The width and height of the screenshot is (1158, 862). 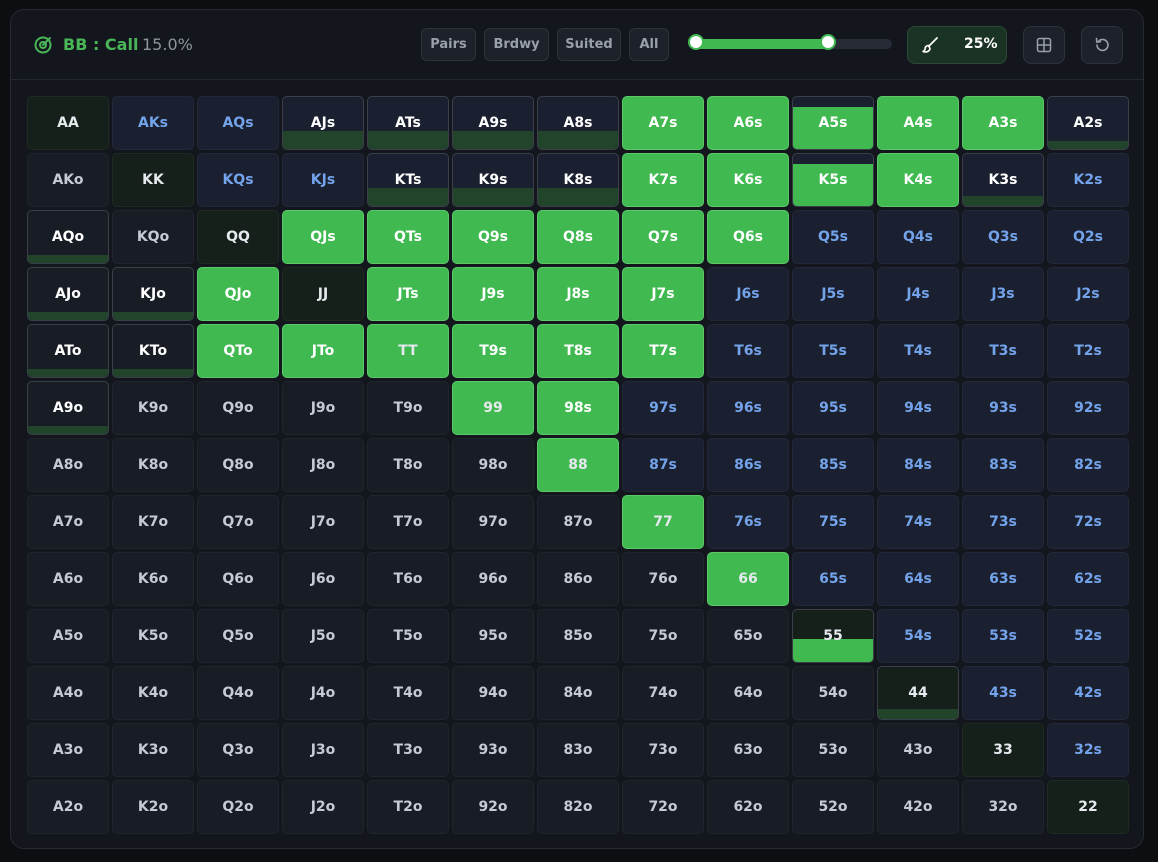 What do you see at coordinates (578, 294) in the screenshot?
I see `hand-cell-J8s: J8s` at bounding box center [578, 294].